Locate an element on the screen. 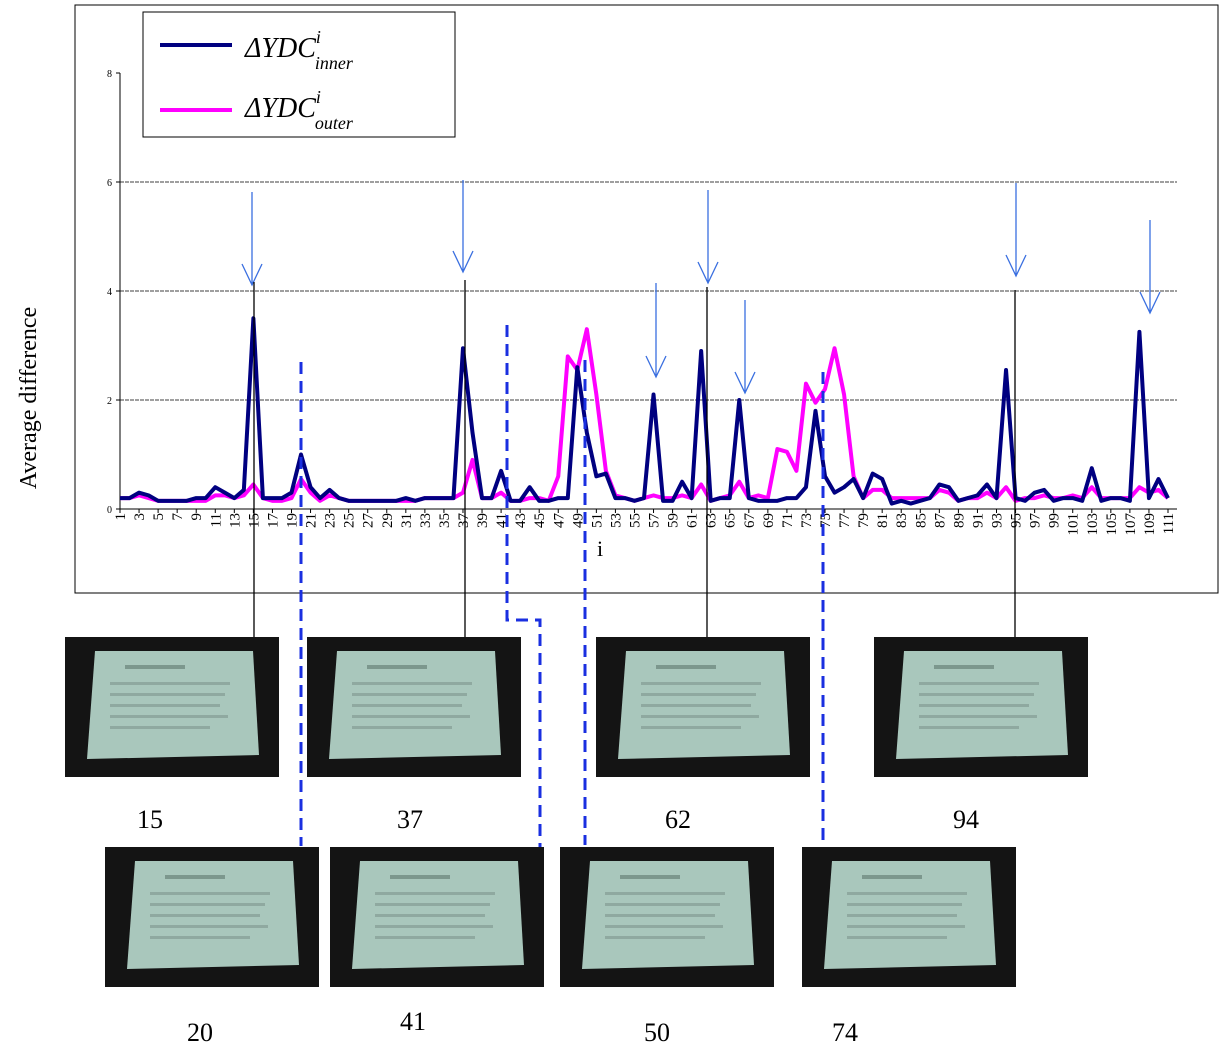 The height and width of the screenshot is (1053, 1224). x-tick-label: 61 is located at coordinates (693, 520).